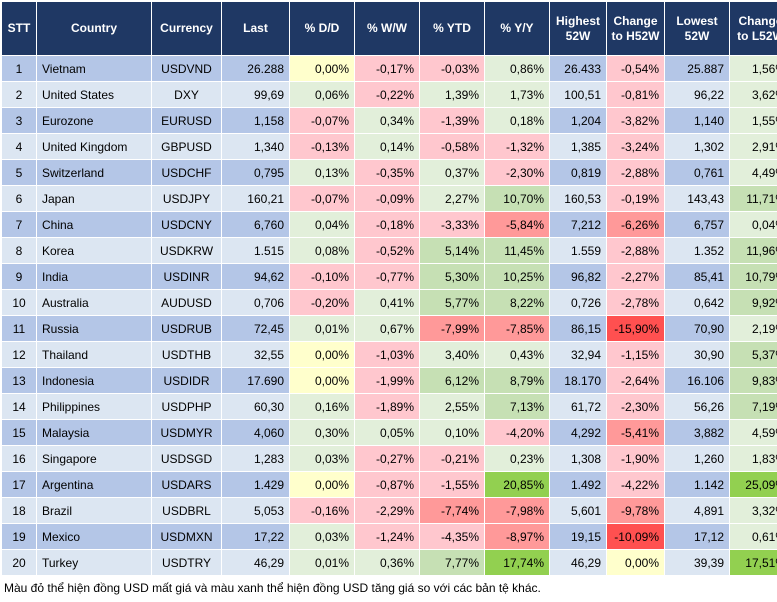 This screenshot has height=602, width=777. I want to click on cell-last: 32,55, so click(255, 354).